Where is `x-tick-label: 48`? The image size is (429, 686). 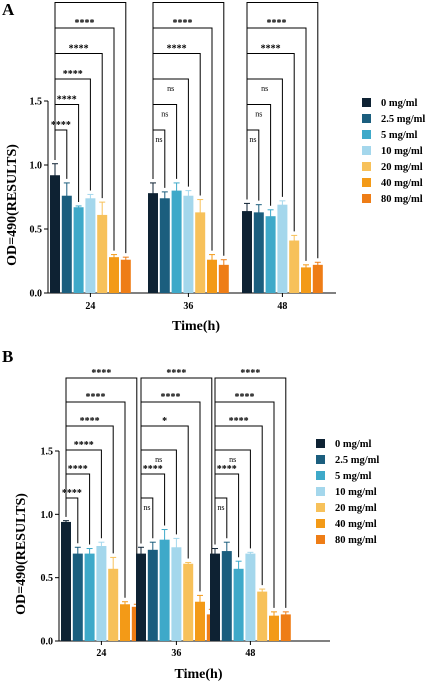
x-tick-label: 48 is located at coordinates (250, 653).